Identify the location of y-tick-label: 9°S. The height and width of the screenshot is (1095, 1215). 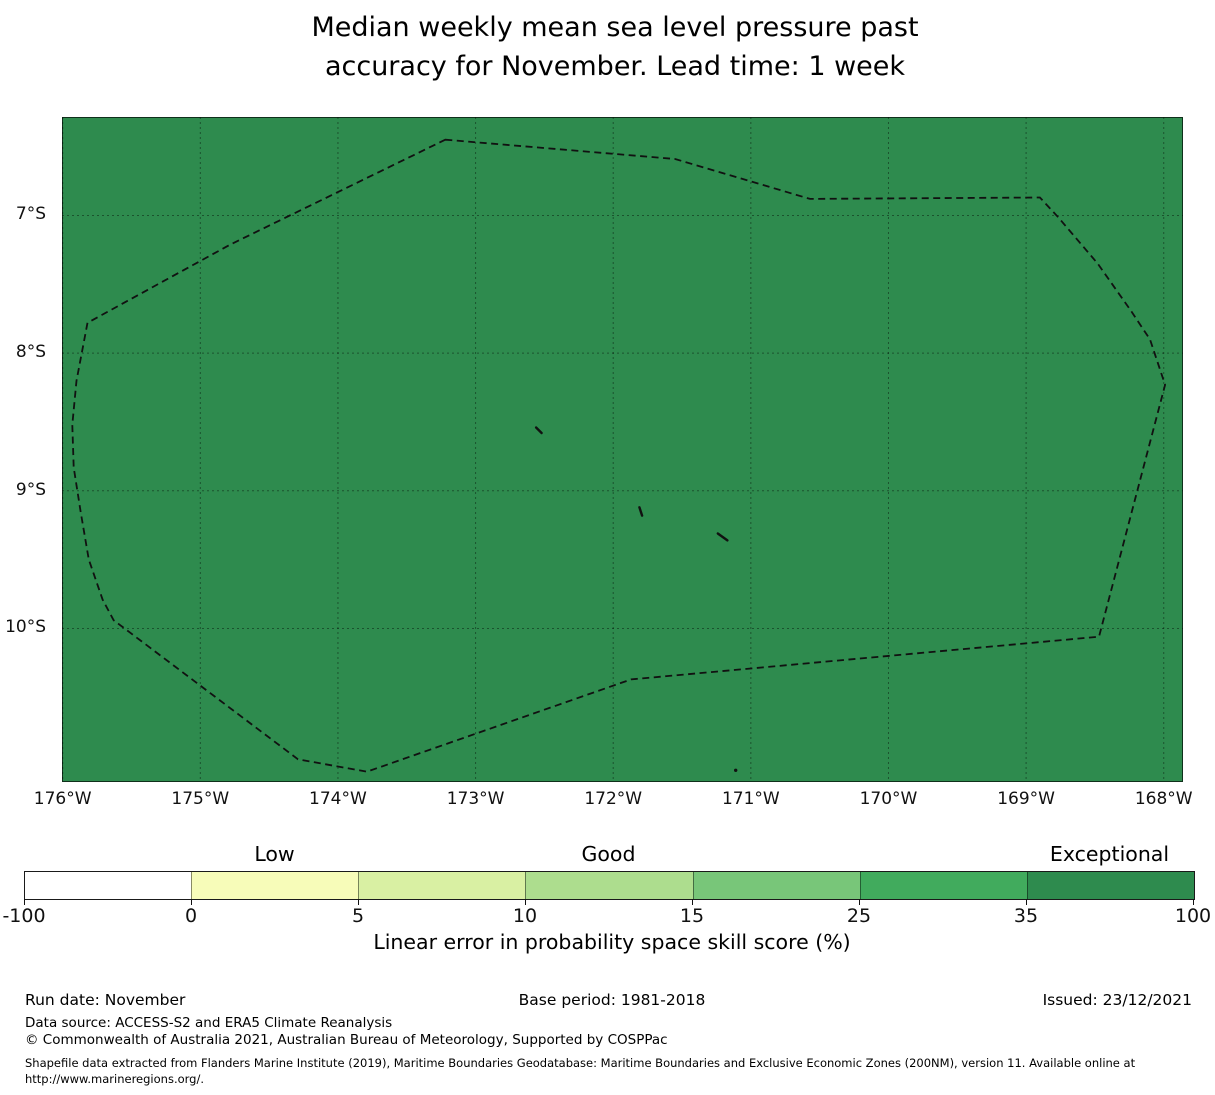
(30, 489).